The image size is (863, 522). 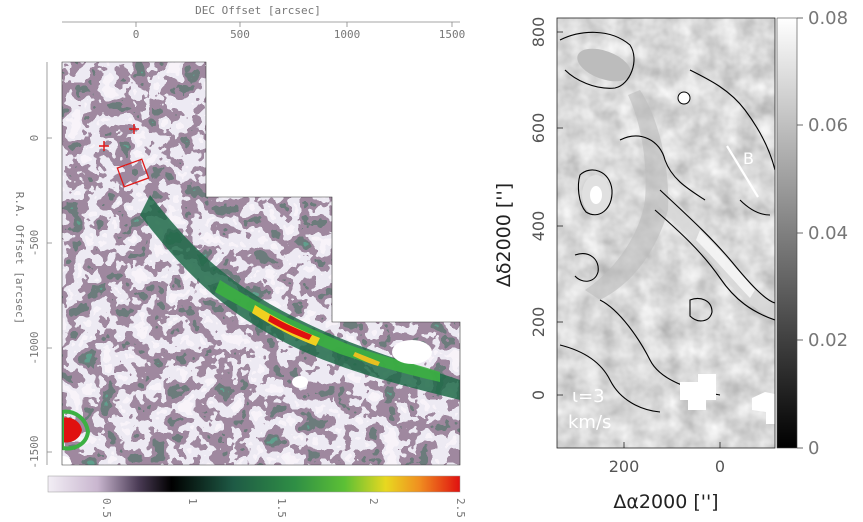 What do you see at coordinates (665, 502) in the screenshot?
I see `right-x-axis-title: Δα2000 ['']` at bounding box center [665, 502].